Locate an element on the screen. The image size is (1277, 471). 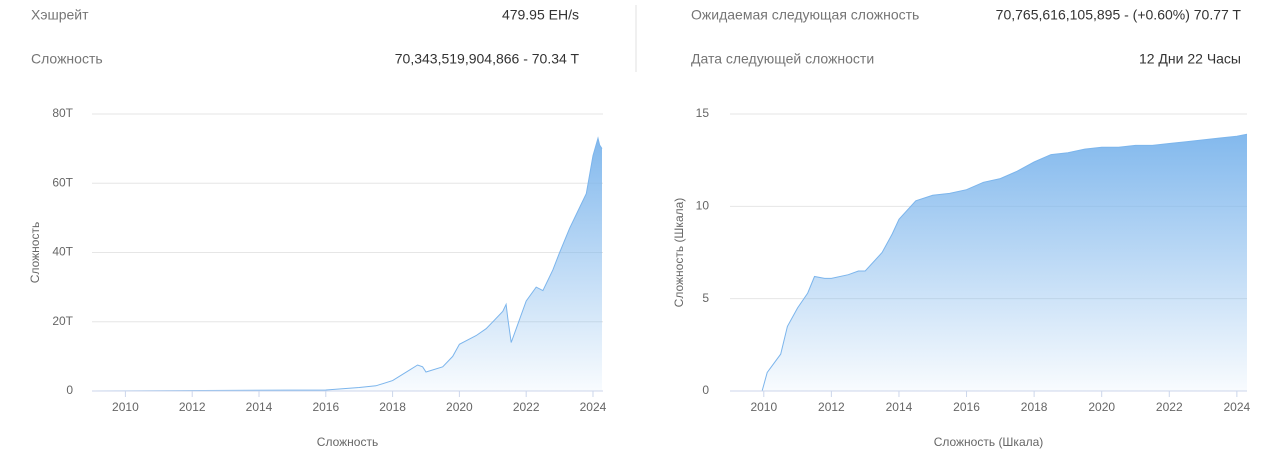
y-tick-label: 15 is located at coordinates (703, 113).